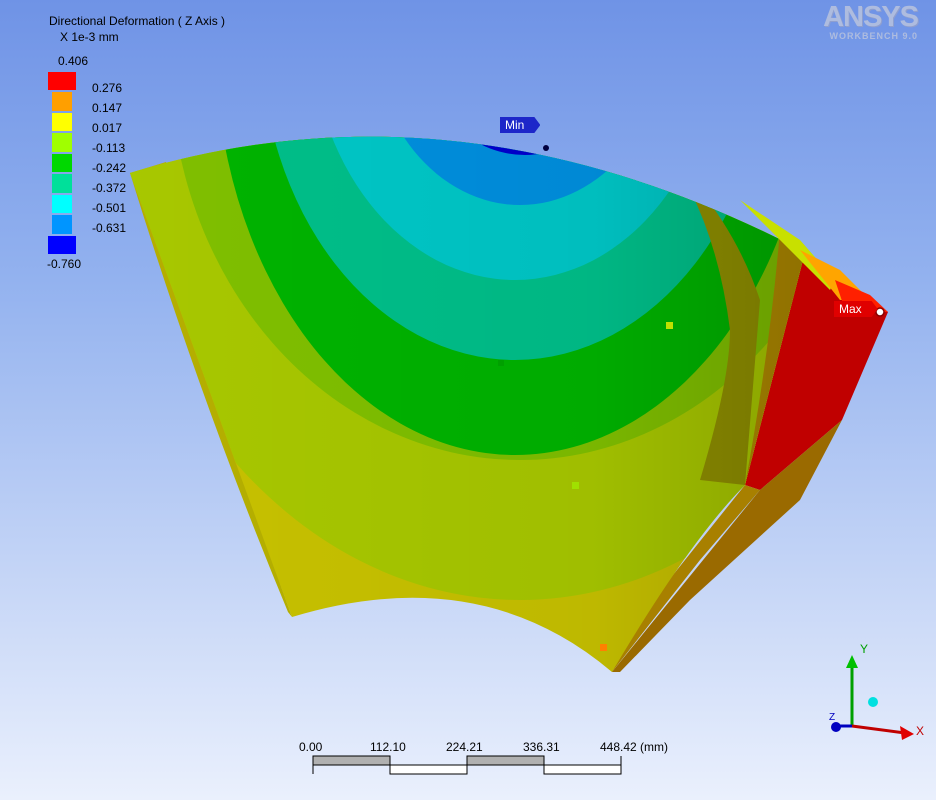 The height and width of the screenshot is (800, 936). I want to click on triad-y-label: Y, so click(864, 649).